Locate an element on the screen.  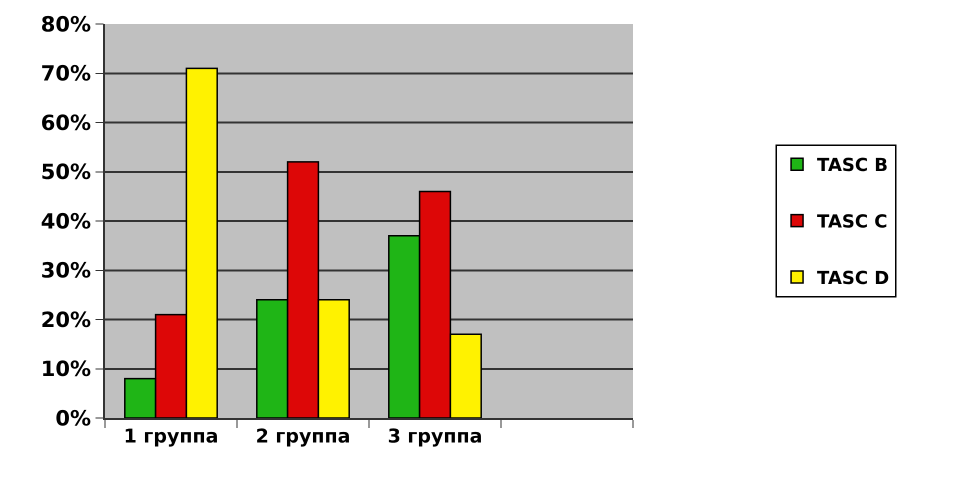
legend-label: TASC D is located at coordinates (853, 279).